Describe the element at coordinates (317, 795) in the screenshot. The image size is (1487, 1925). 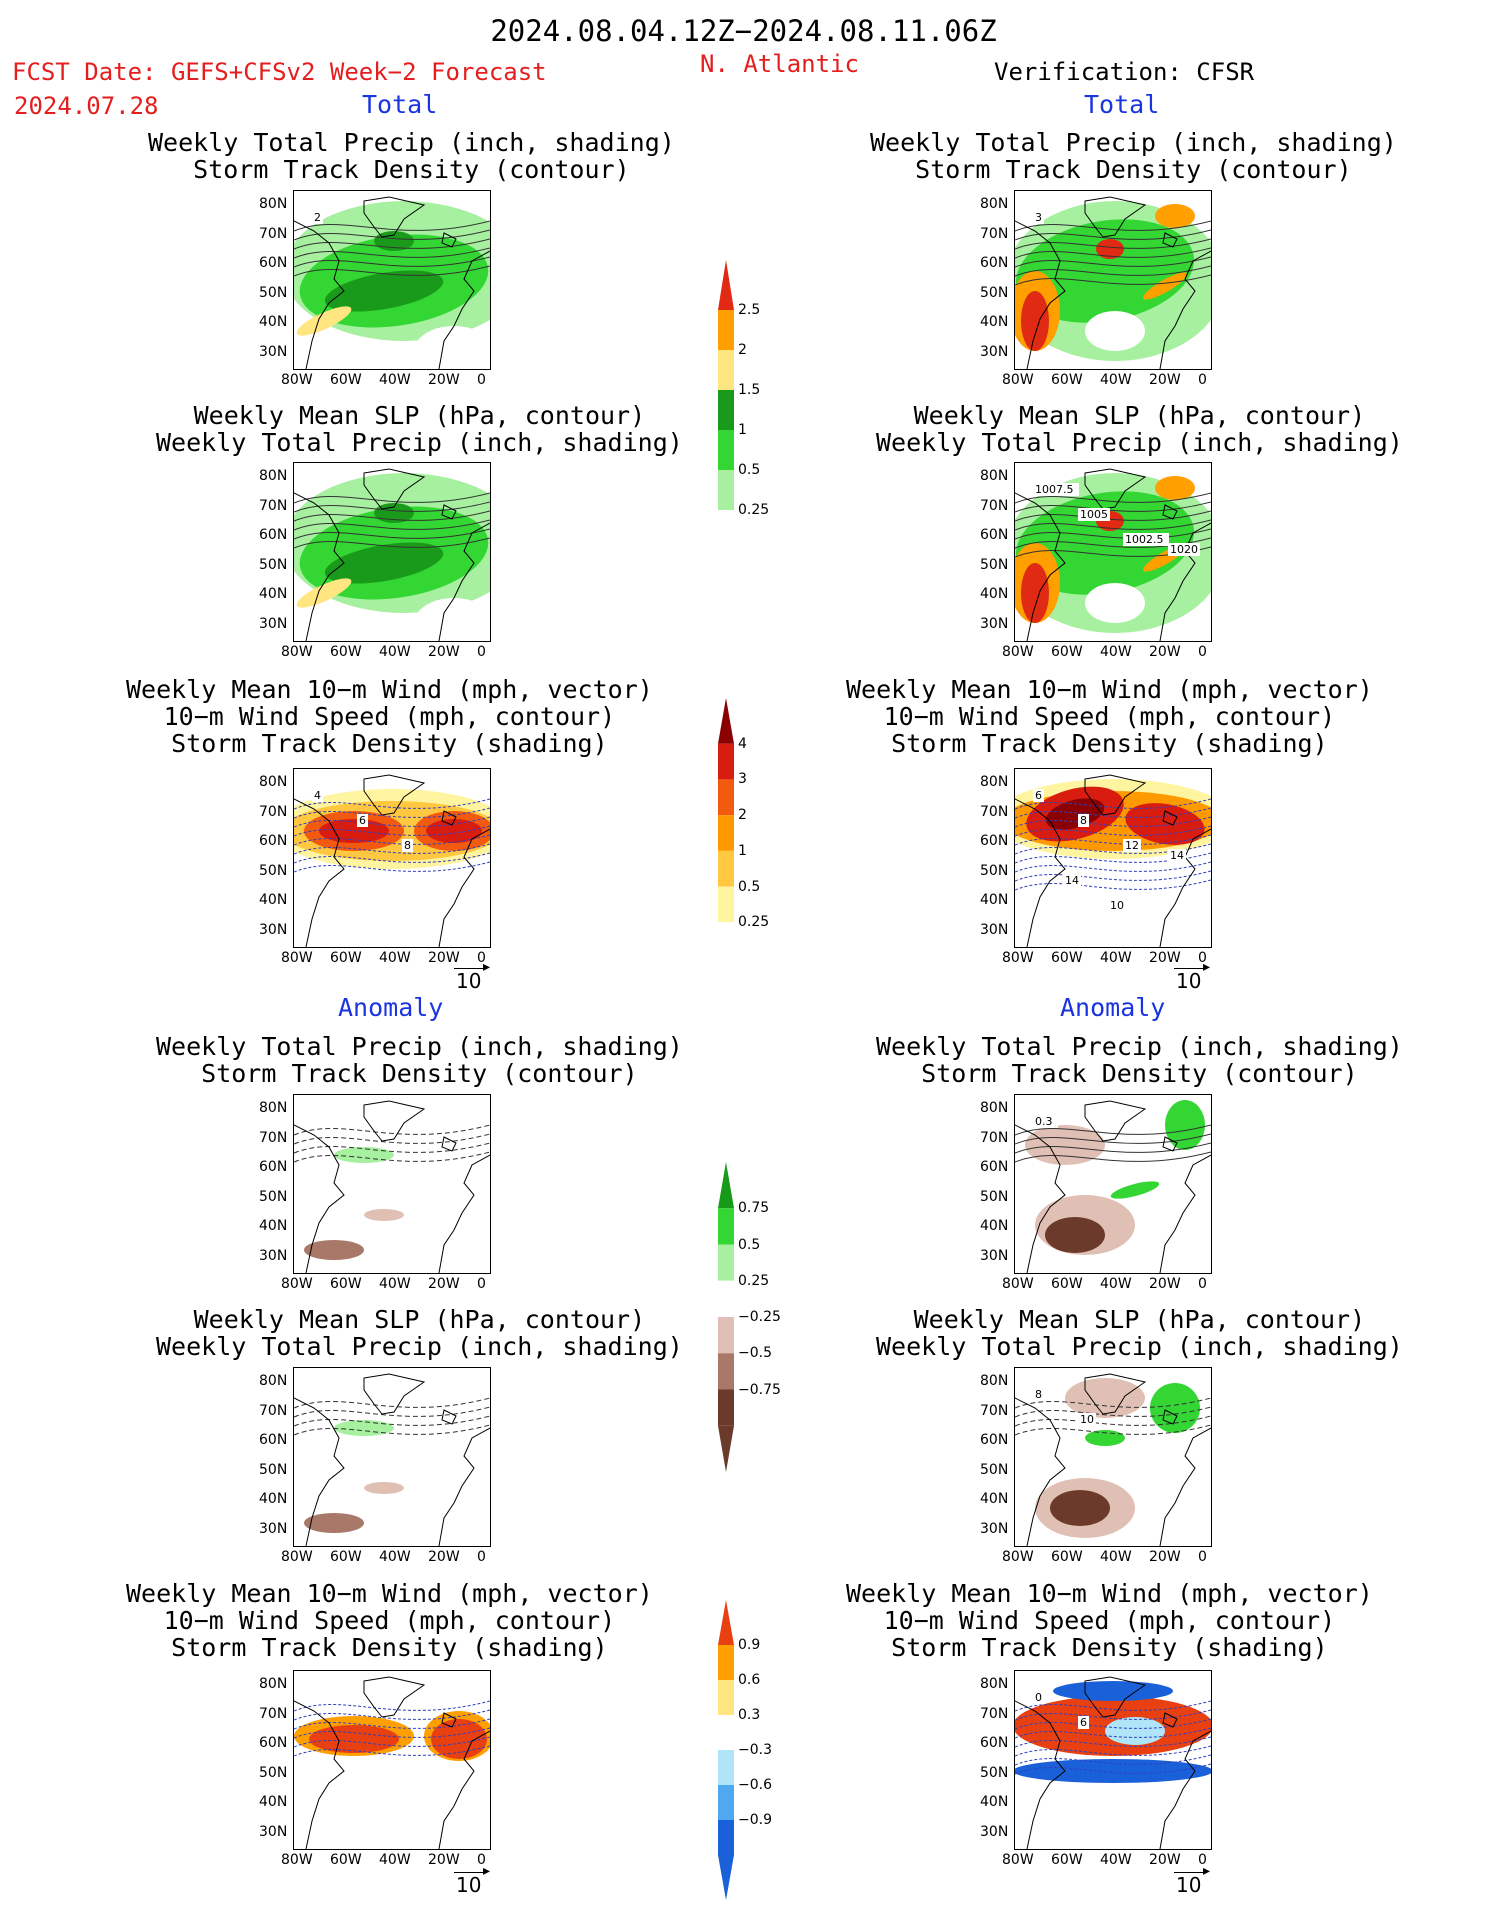
I see `svg-text: 4` at that location.